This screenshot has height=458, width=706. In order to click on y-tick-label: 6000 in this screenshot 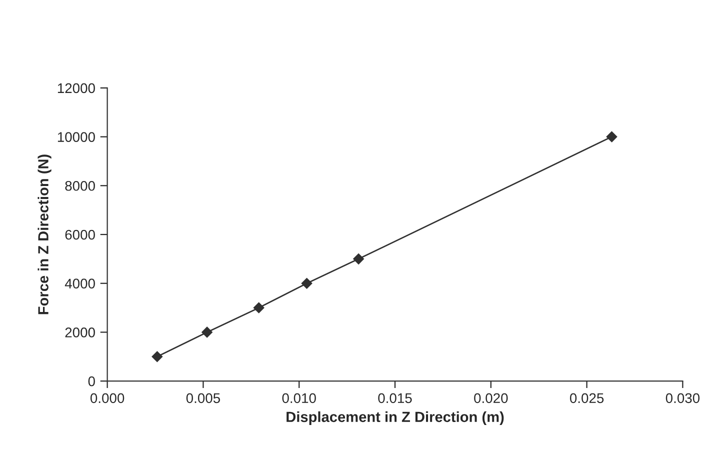, I will do `click(80, 235)`.